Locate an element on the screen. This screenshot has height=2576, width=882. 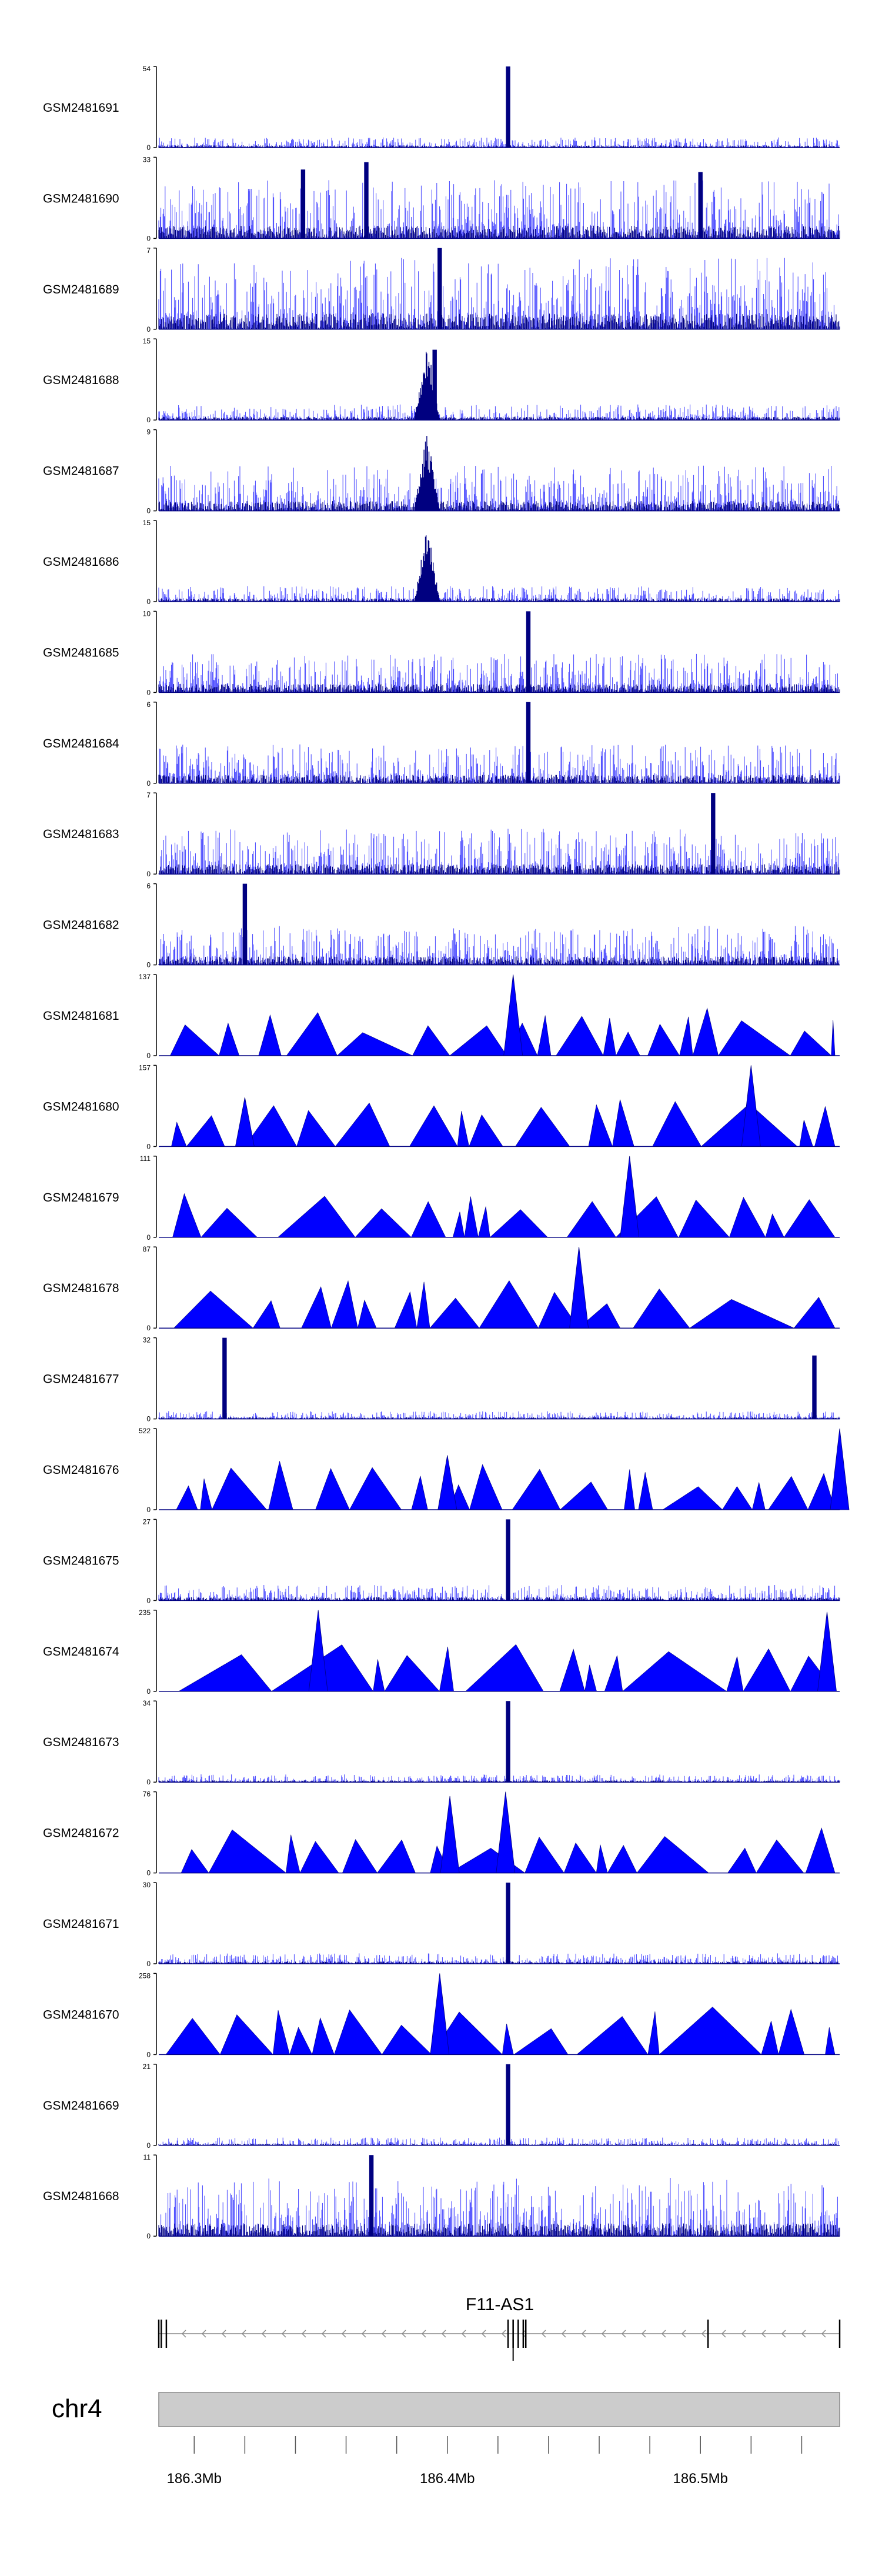
y-max-label: 157 is located at coordinates (145, 1067).